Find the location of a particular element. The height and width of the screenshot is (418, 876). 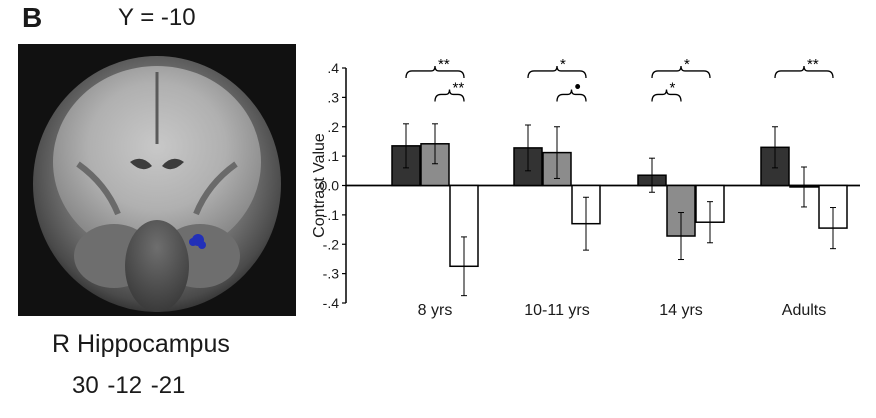

y-tick-label: .3 is located at coordinates (333, 97).